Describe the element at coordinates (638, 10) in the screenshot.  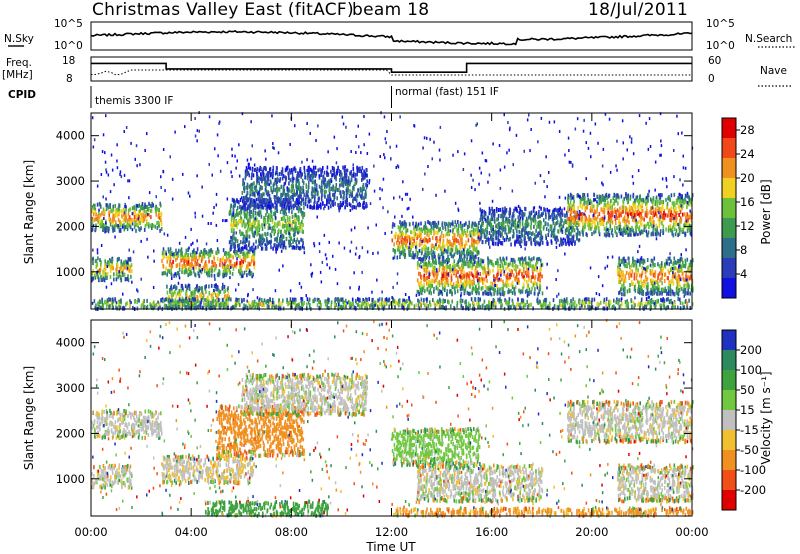
I see `date-title: 18/Jul/2011` at that location.